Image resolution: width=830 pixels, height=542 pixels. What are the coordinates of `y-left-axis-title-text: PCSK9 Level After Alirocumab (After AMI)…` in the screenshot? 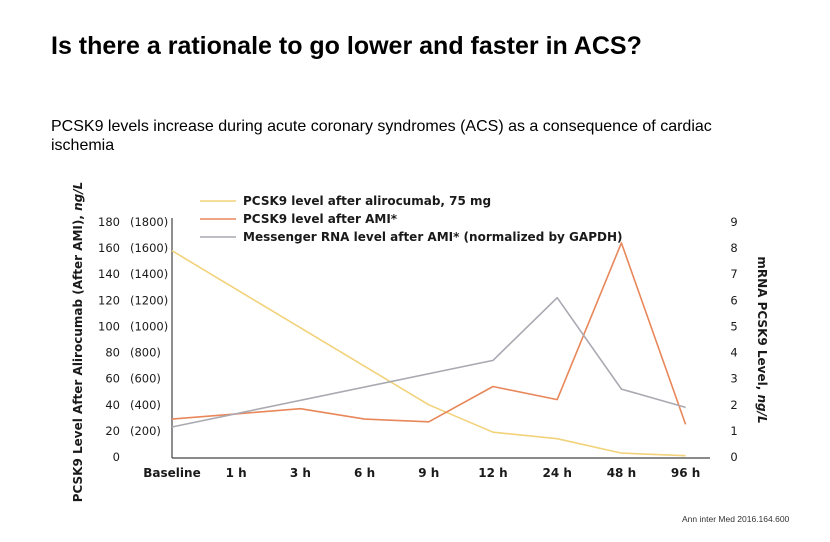 It's located at (78, 356).